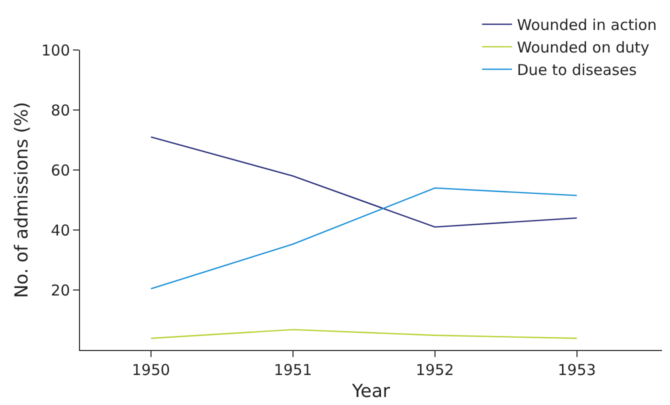 This screenshot has width=670, height=405. What do you see at coordinates (364, 182) in the screenshot?
I see `line-series` at bounding box center [364, 182].